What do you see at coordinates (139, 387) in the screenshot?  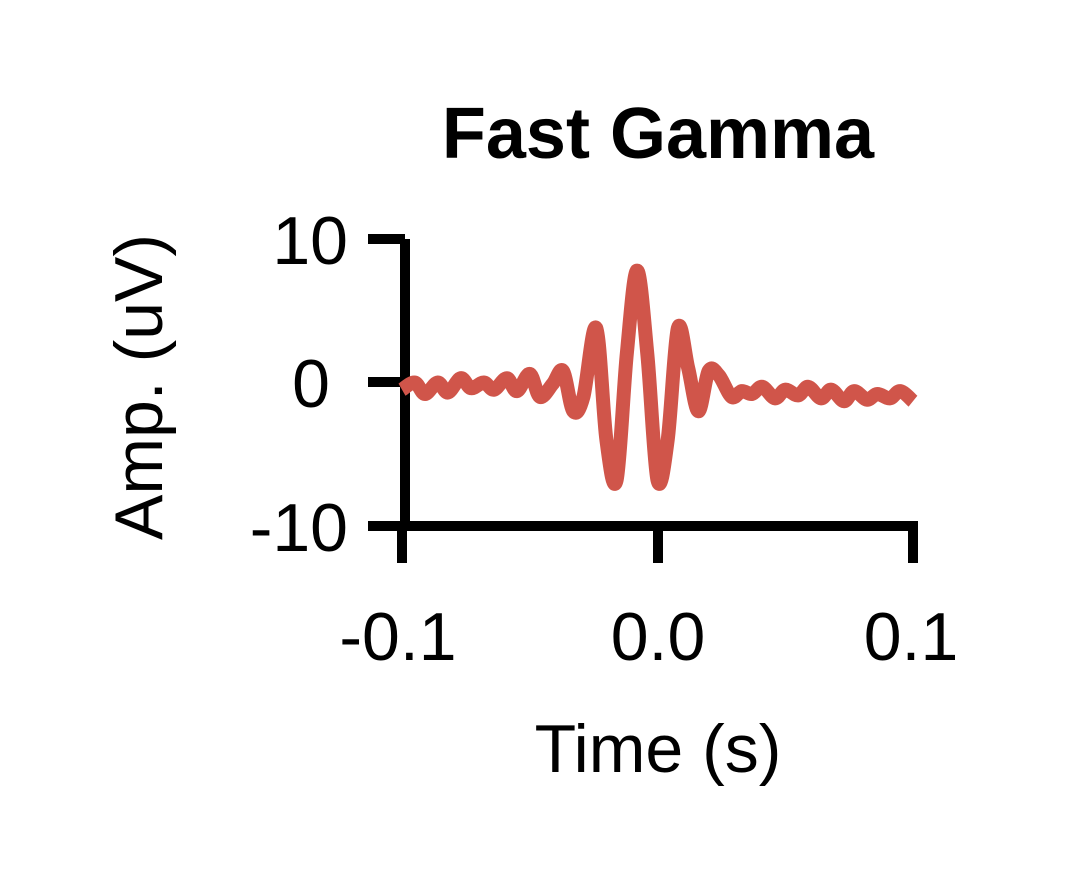 I see `y-axis-label: Amp. (uV)` at bounding box center [139, 387].